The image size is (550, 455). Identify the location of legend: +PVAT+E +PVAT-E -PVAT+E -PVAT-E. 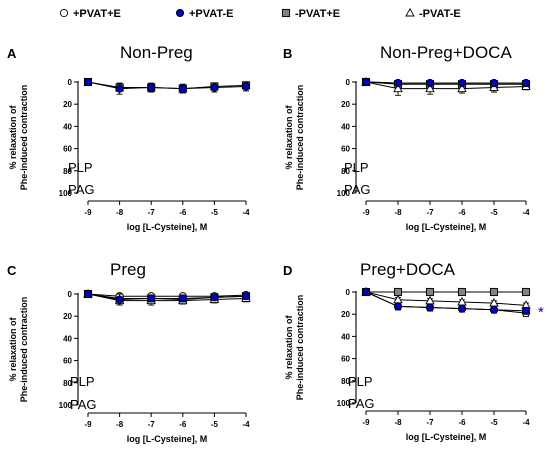
(260, 13).